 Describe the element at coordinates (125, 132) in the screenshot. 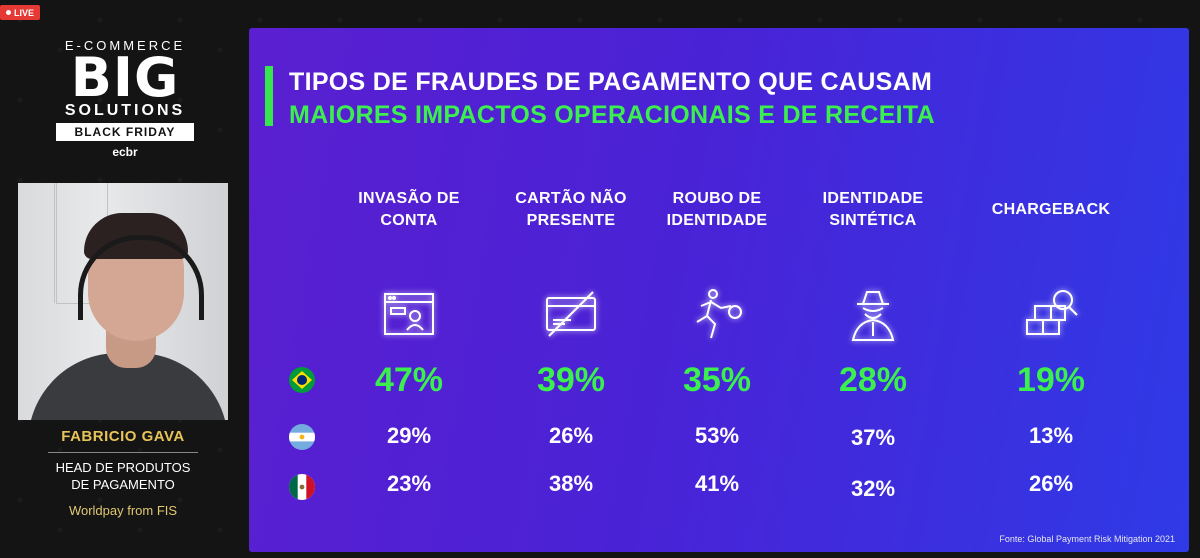

I see `logo-black-friday: BLACK FRIDAY` at that location.